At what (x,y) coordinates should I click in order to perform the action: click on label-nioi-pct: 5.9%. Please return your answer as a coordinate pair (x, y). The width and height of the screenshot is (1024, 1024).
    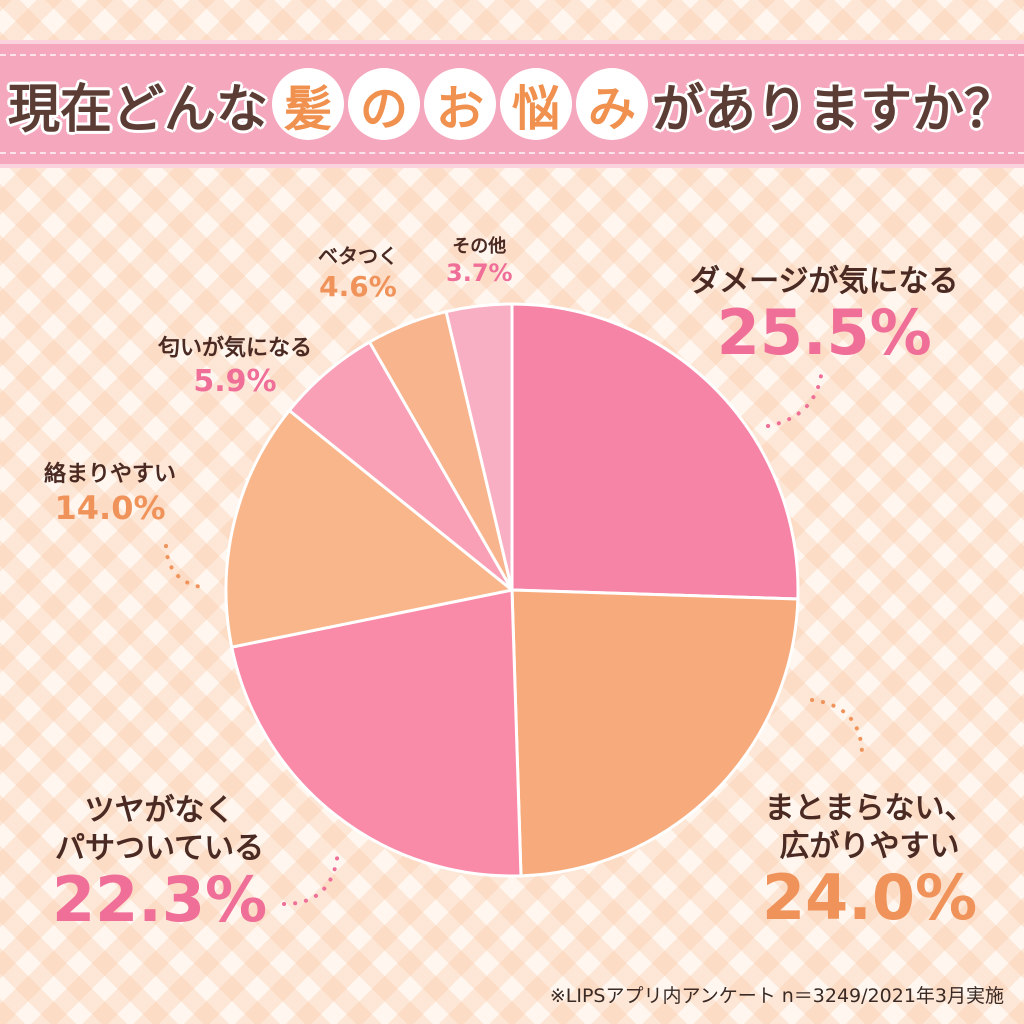
    Looking at the image, I should click on (235, 381).